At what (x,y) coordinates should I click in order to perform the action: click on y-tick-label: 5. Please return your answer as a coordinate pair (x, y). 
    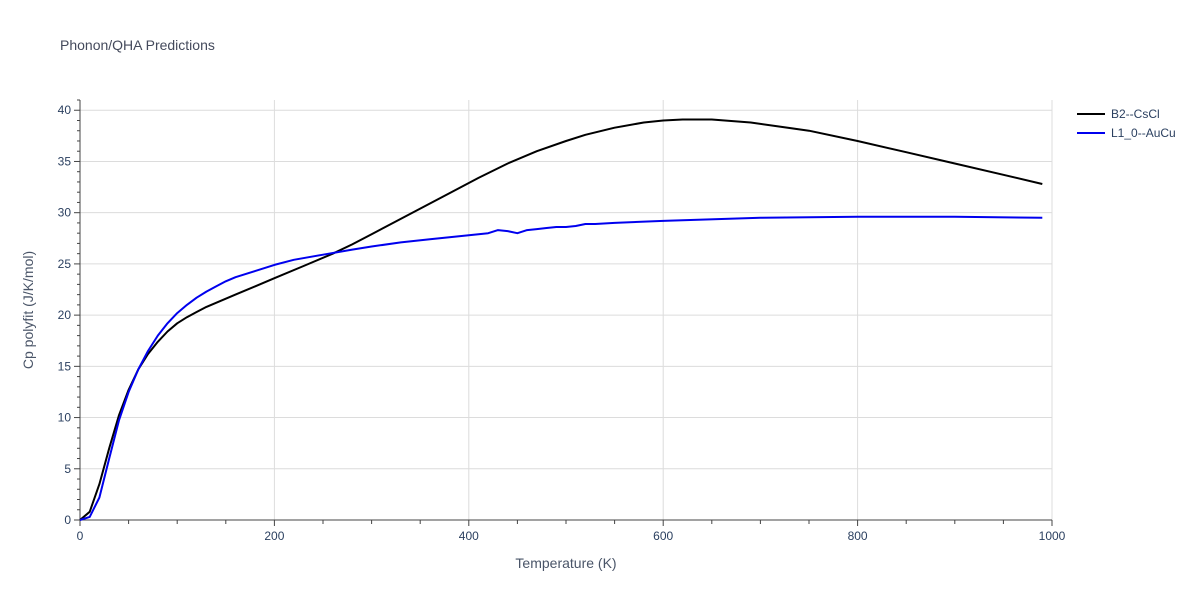
    Looking at the image, I should click on (67, 469).